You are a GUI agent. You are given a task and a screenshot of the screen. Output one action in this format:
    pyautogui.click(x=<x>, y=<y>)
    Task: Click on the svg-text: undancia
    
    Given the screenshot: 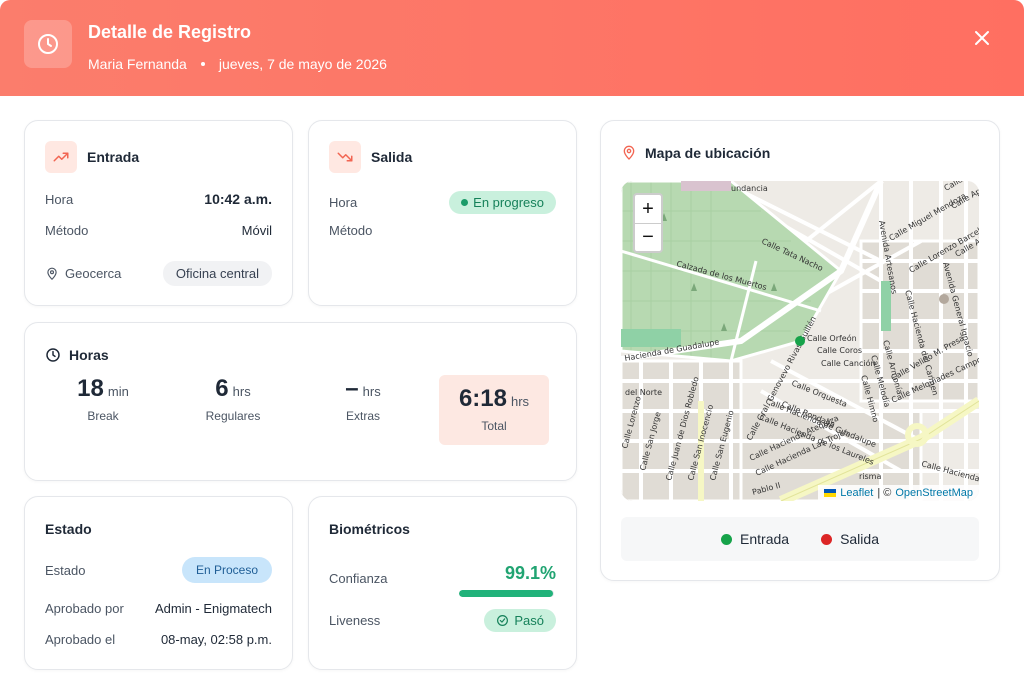 What is the action you would take?
    pyautogui.click(x=749, y=188)
    